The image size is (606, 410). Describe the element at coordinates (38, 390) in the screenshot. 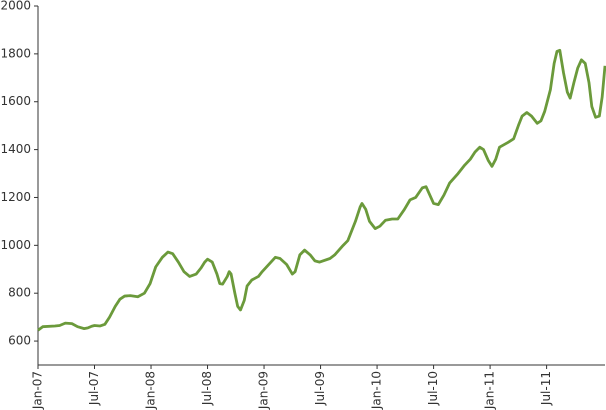

I see `x-tick-label: Jan-07` at that location.